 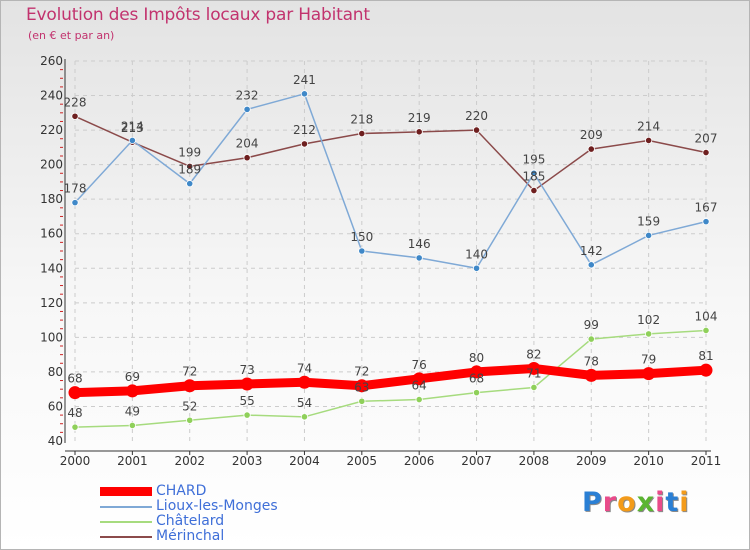 What do you see at coordinates (419, 461) in the screenshot?
I see `x-tick-label: 2006` at bounding box center [419, 461].